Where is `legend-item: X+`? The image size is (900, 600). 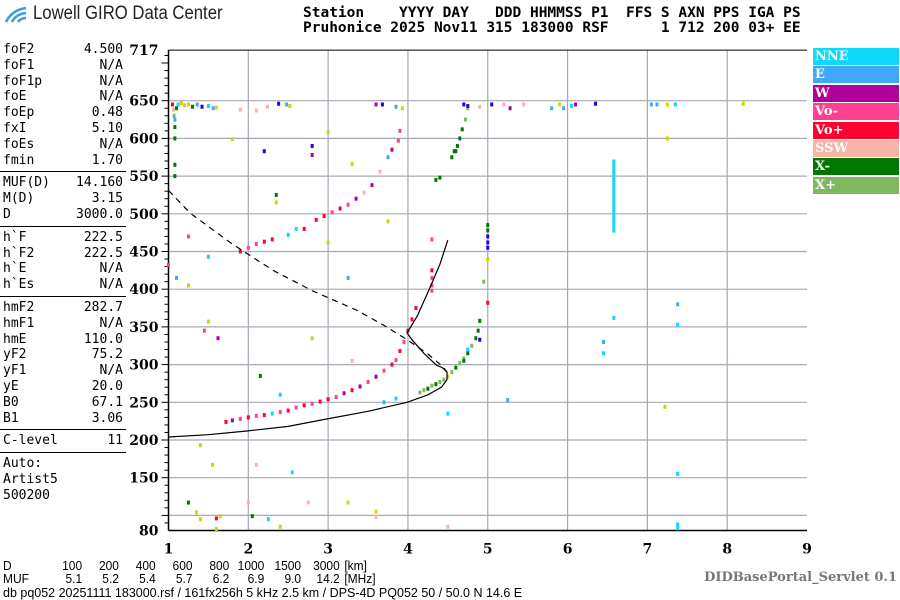 legend-item: X+ is located at coordinates (856, 185).